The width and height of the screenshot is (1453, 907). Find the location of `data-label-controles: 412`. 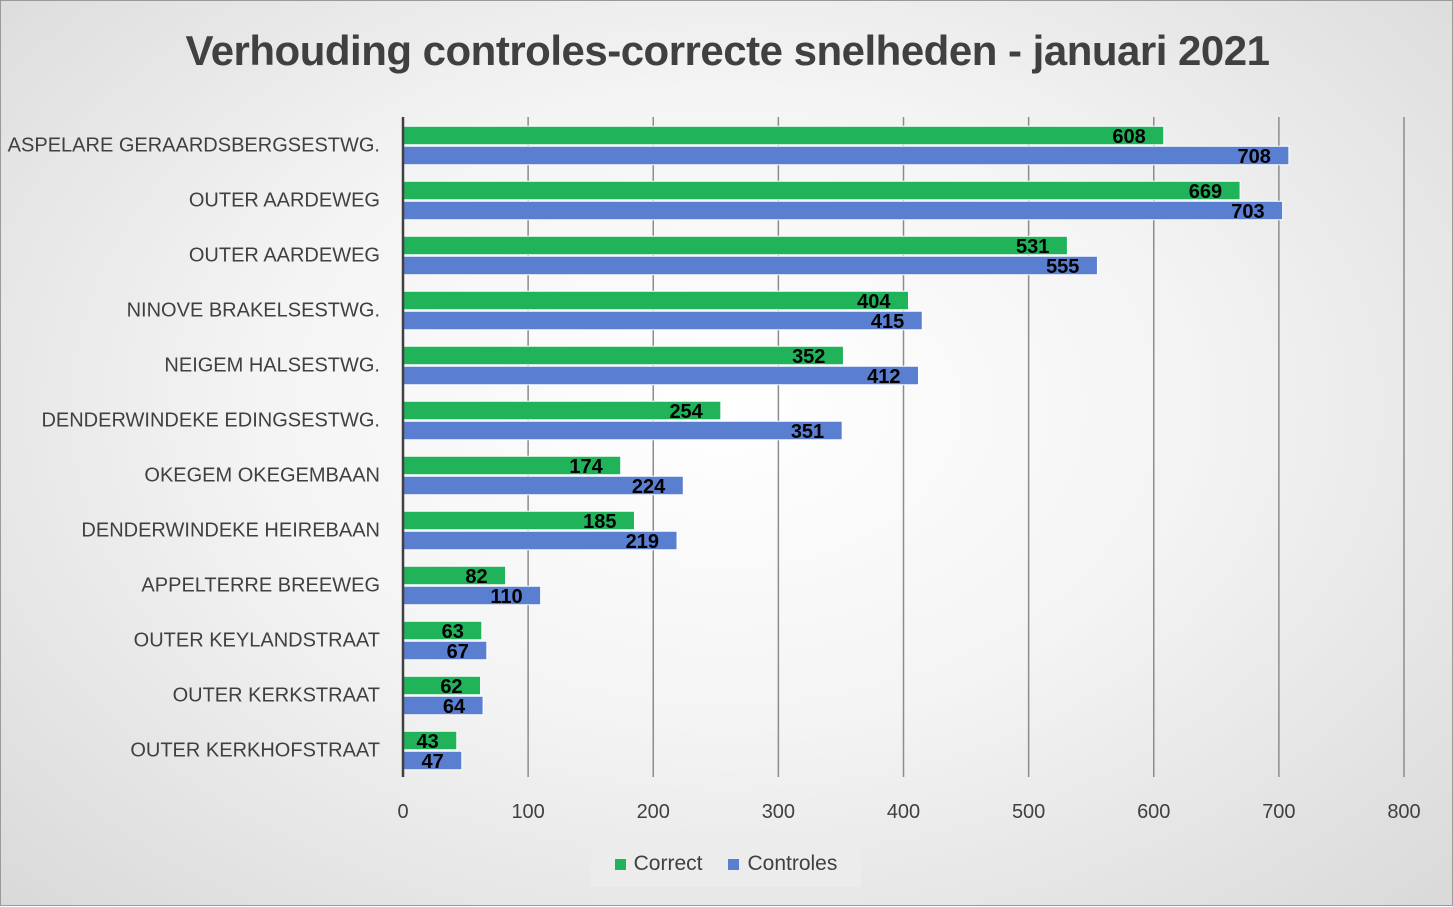

data-label-controles: 412 is located at coordinates (883, 377).